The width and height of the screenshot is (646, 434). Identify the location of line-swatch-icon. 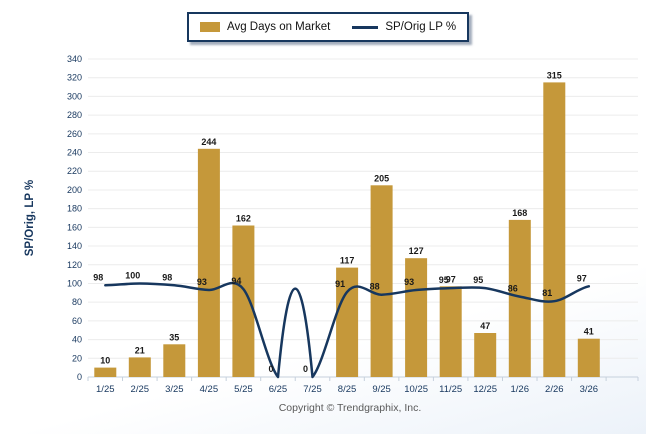
(365, 27).